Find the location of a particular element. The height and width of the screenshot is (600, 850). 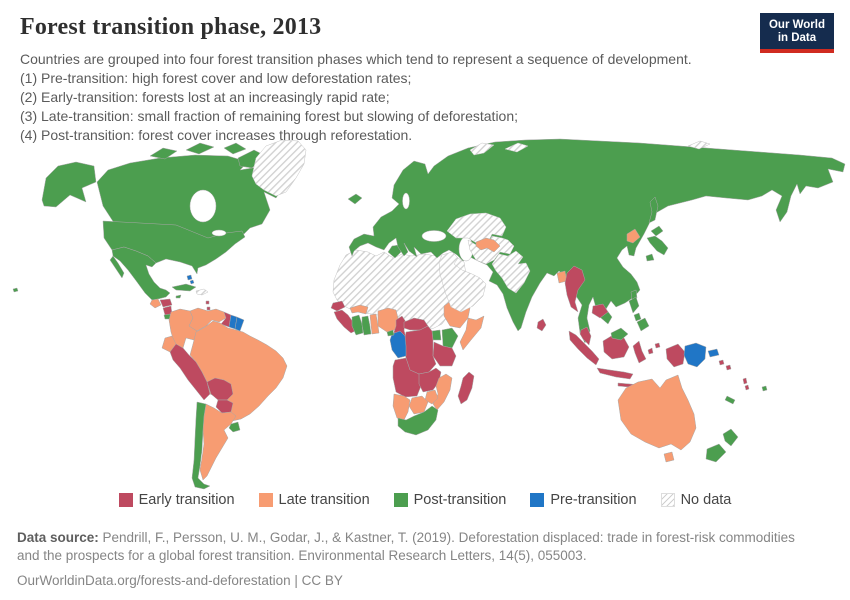

region-equatorial-guinea is located at coordinates (390, 333).